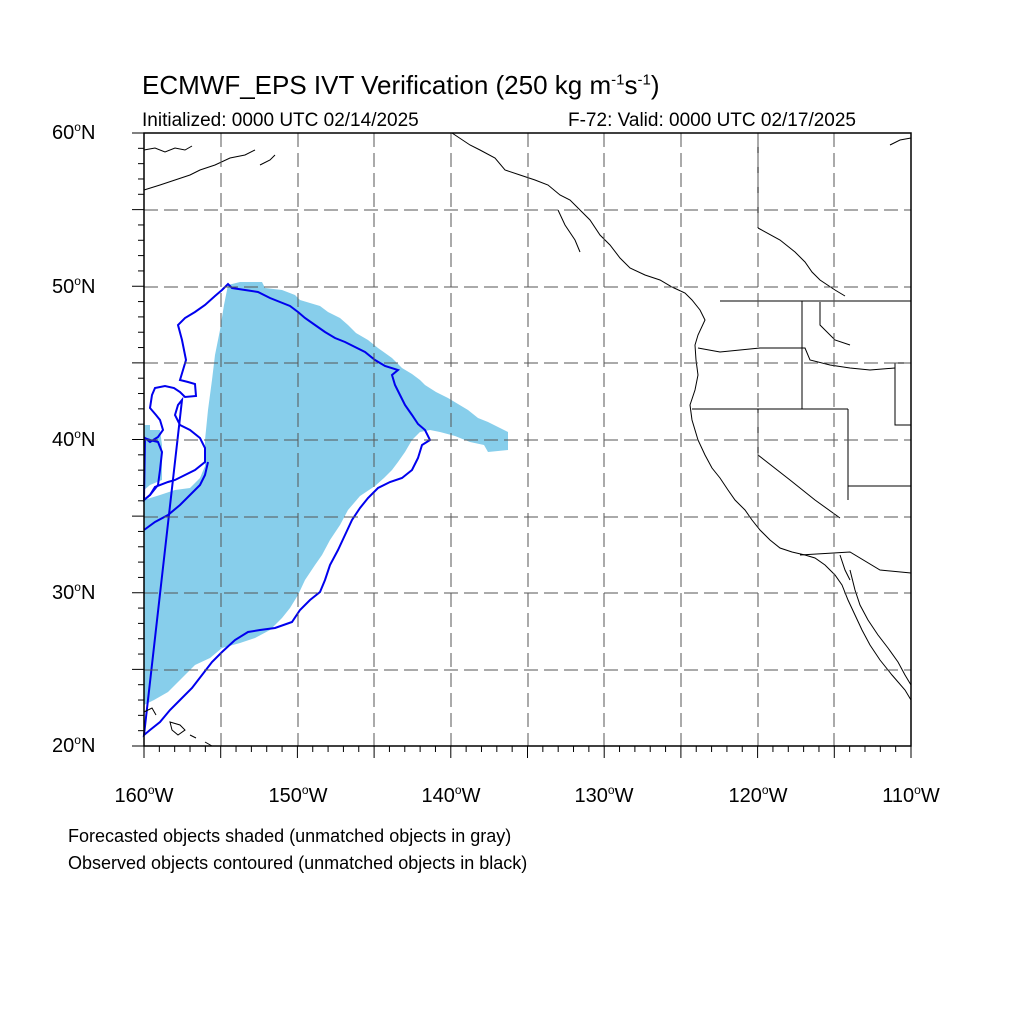 This screenshot has width=1024, height=1024. Describe the element at coordinates (758, 795) in the screenshot. I see `lon-label-120w: 120oW` at that location.